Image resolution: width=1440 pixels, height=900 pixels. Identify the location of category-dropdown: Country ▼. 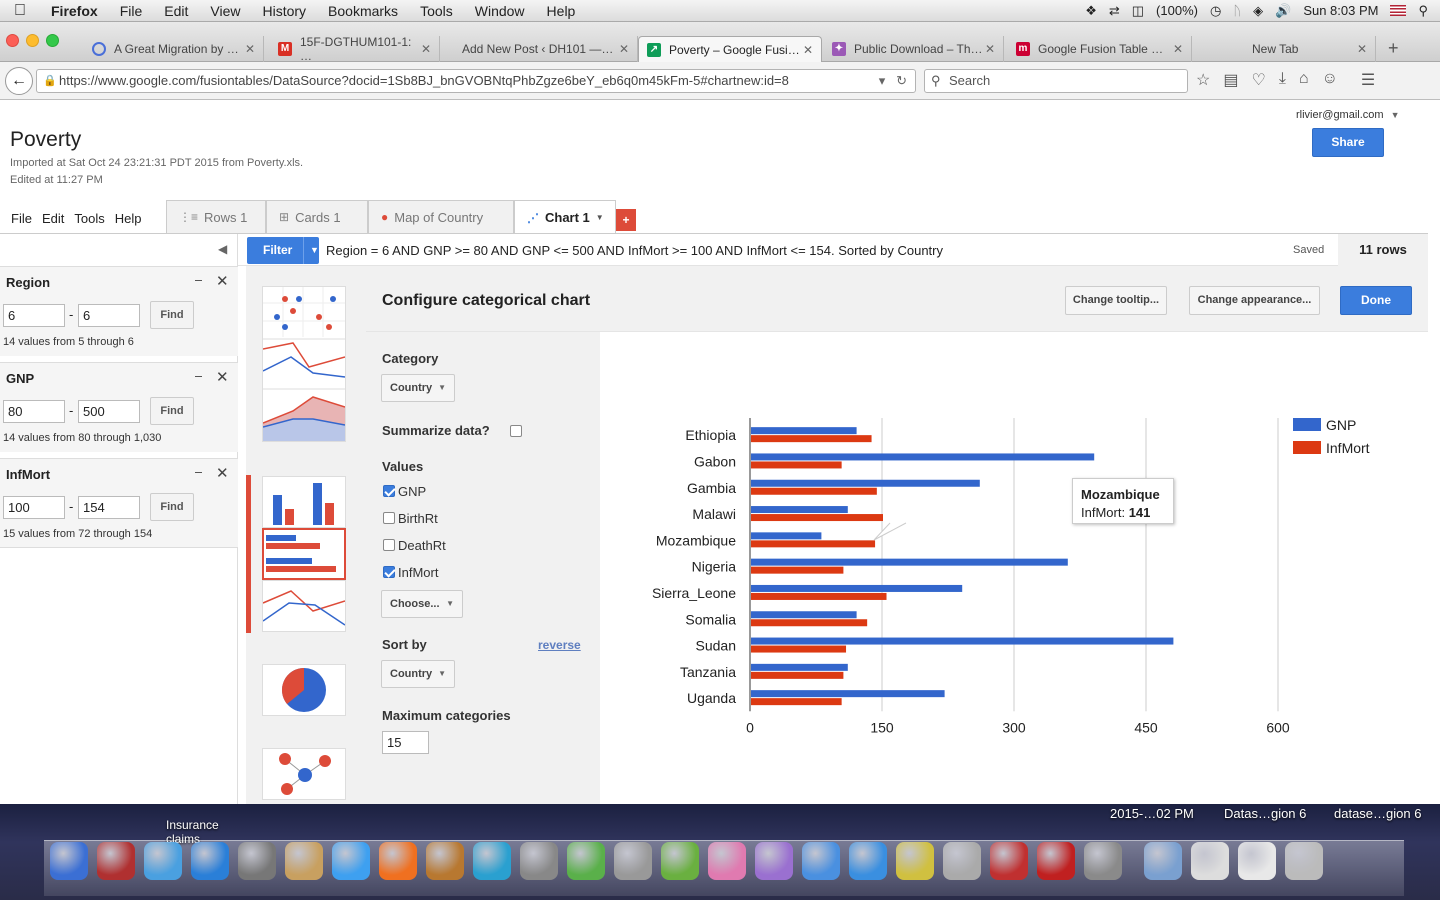
(418, 388).